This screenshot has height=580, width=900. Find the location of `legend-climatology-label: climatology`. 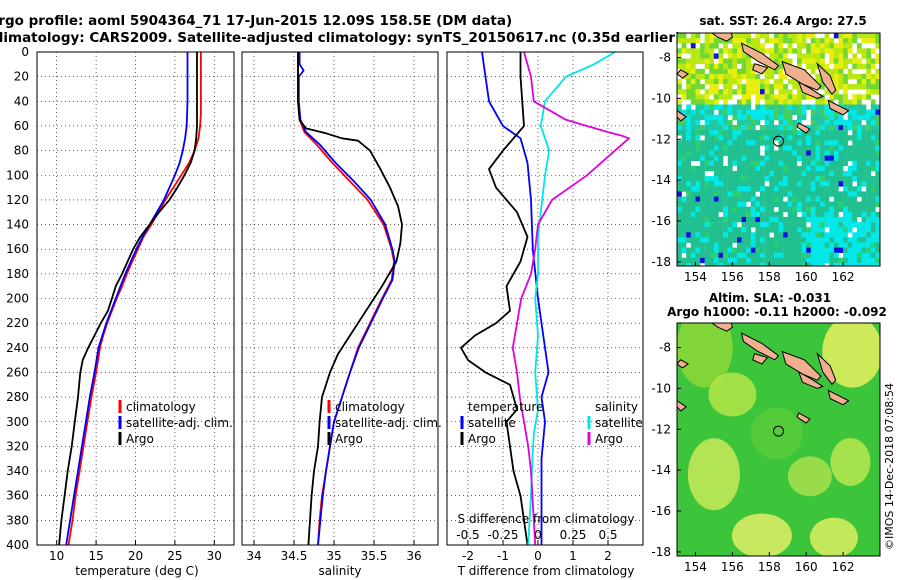

legend-climatology-label: climatology is located at coordinates (370, 407).